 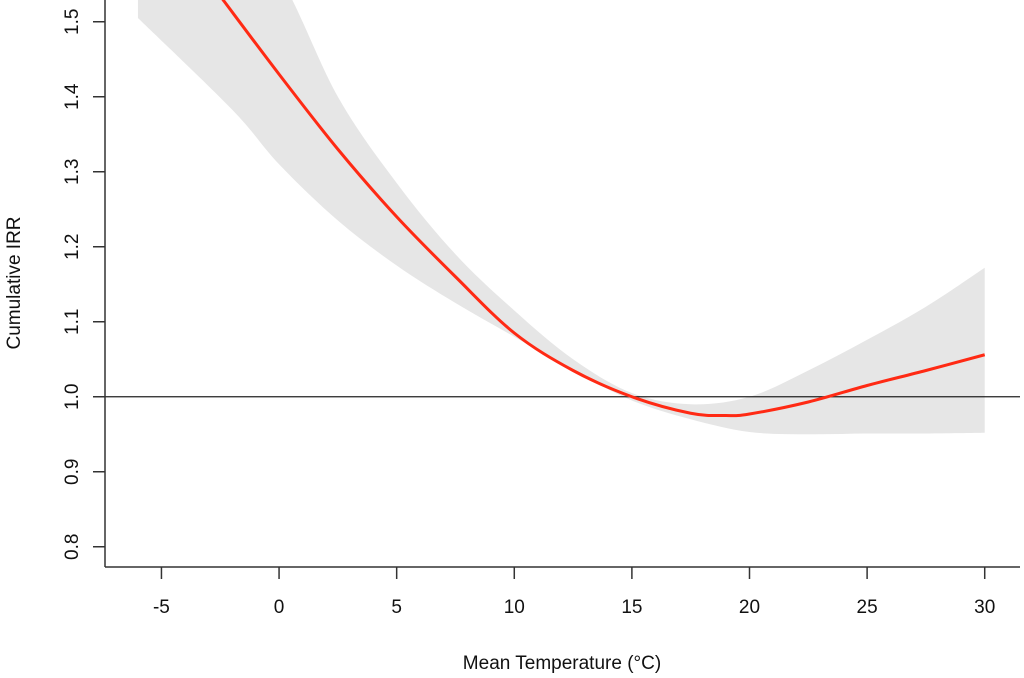 What do you see at coordinates (72, 172) in the screenshot?
I see `y-tick-label: 1.3` at bounding box center [72, 172].